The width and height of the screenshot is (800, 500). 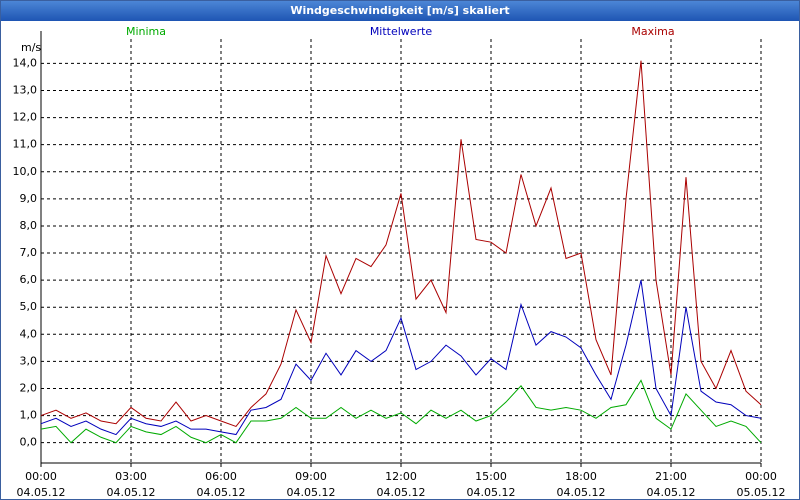 What do you see at coordinates (221, 484) in the screenshot?
I see `x-tick-label: 06:00 04.05.12` at bounding box center [221, 484].